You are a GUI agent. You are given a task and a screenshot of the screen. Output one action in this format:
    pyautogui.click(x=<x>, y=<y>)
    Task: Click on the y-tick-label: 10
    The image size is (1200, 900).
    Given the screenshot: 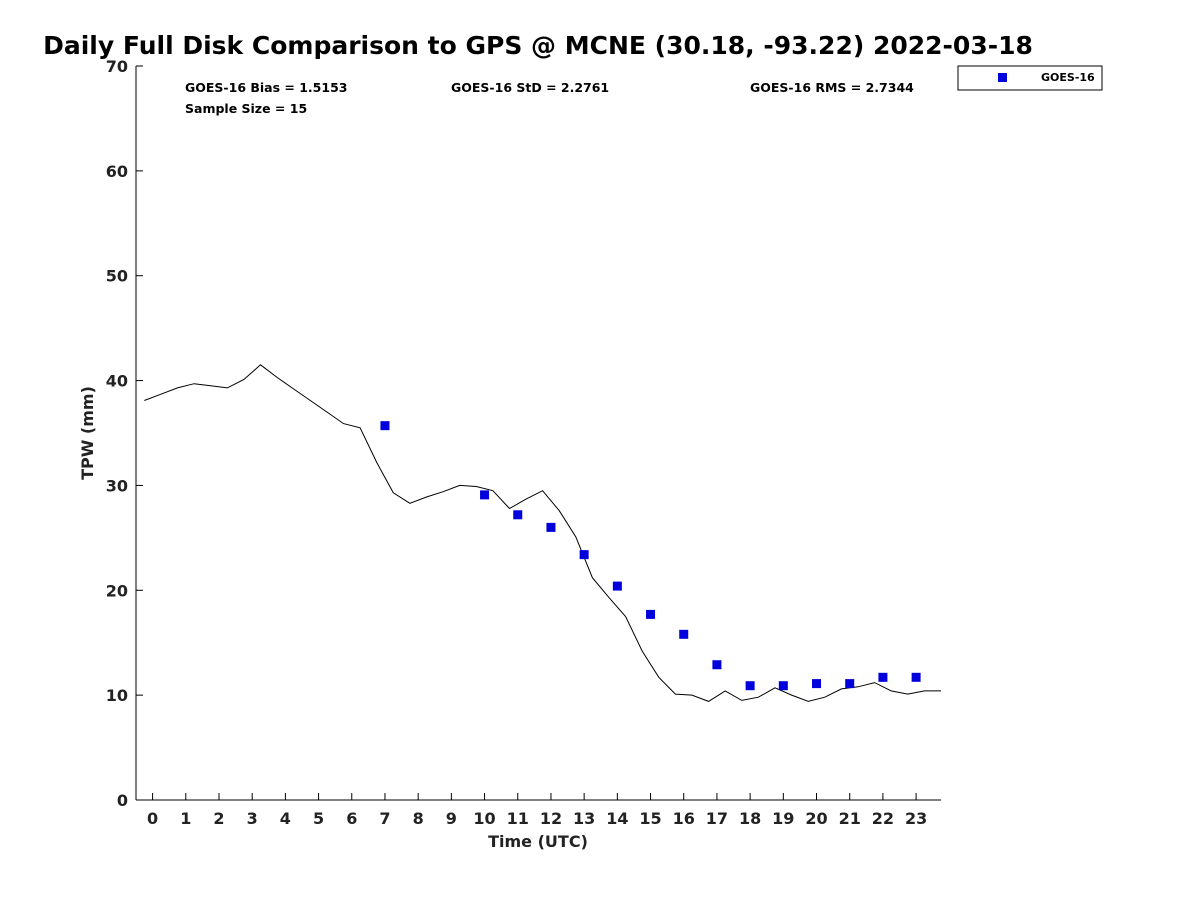 What is the action you would take?
    pyautogui.click(x=117, y=695)
    